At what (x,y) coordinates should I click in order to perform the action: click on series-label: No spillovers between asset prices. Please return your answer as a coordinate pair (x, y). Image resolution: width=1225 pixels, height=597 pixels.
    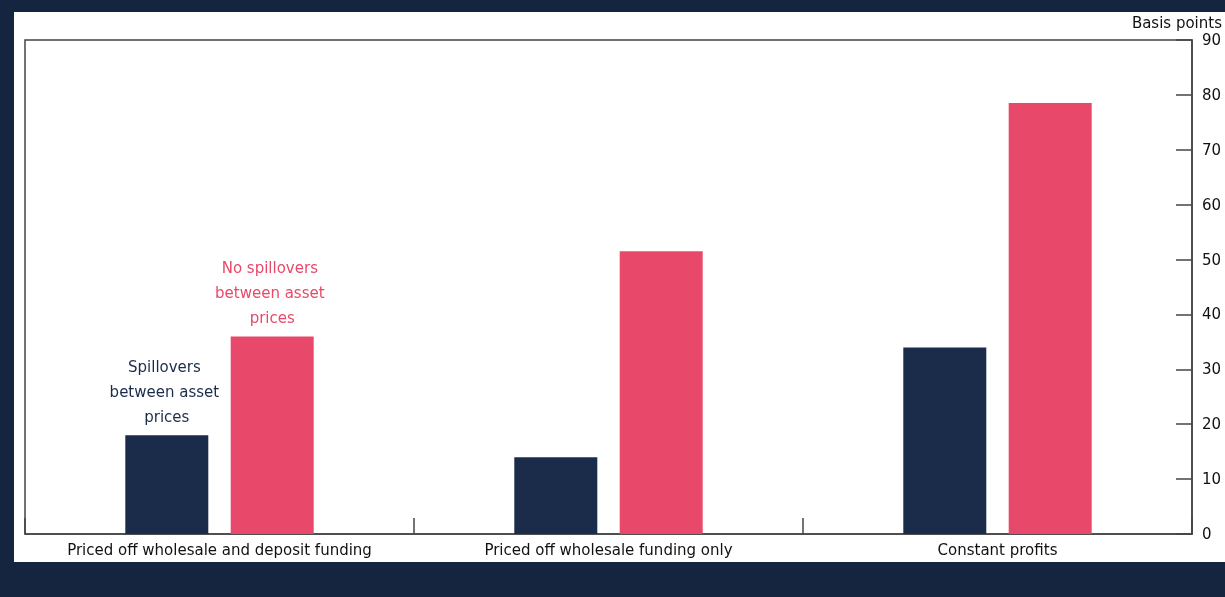
    Looking at the image, I should click on (272, 292).